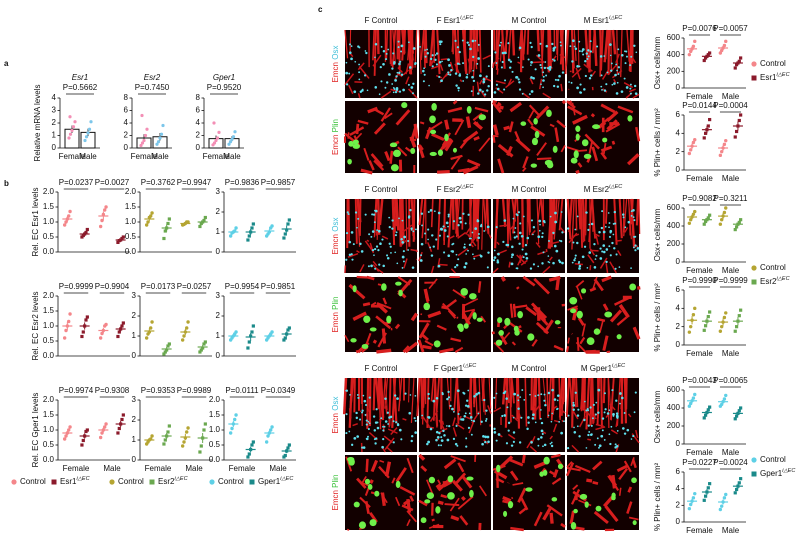 This screenshot has height=540, width=800. What do you see at coordinates (455, 20) in the screenshot?
I see `image-header: F Esr1i△EC` at bounding box center [455, 20].